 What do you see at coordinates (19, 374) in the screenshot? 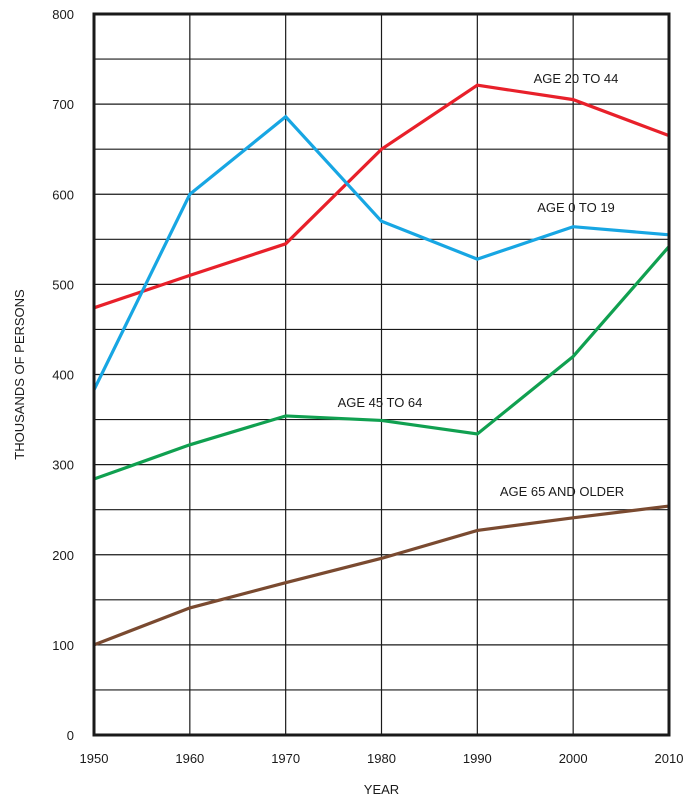
I see `y-axis-title: THOUSANDS OF PERSONS` at bounding box center [19, 374].